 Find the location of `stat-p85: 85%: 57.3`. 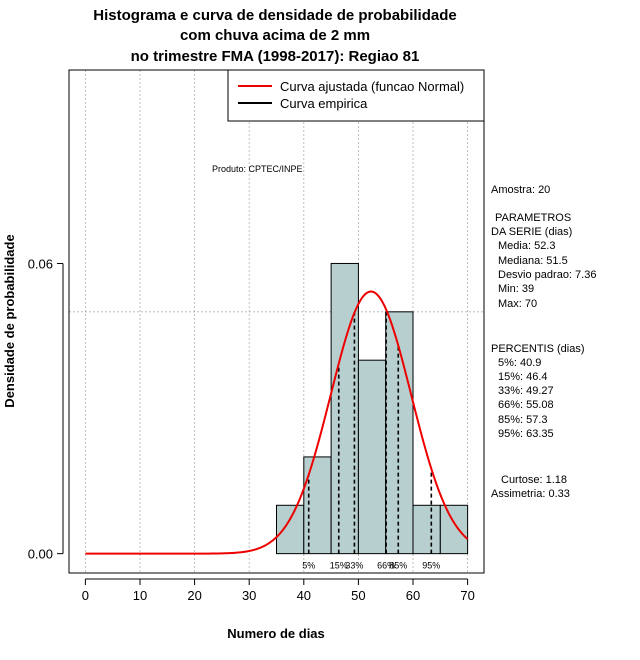

stat-p85: 85%: 57.3 is located at coordinates (523, 420).